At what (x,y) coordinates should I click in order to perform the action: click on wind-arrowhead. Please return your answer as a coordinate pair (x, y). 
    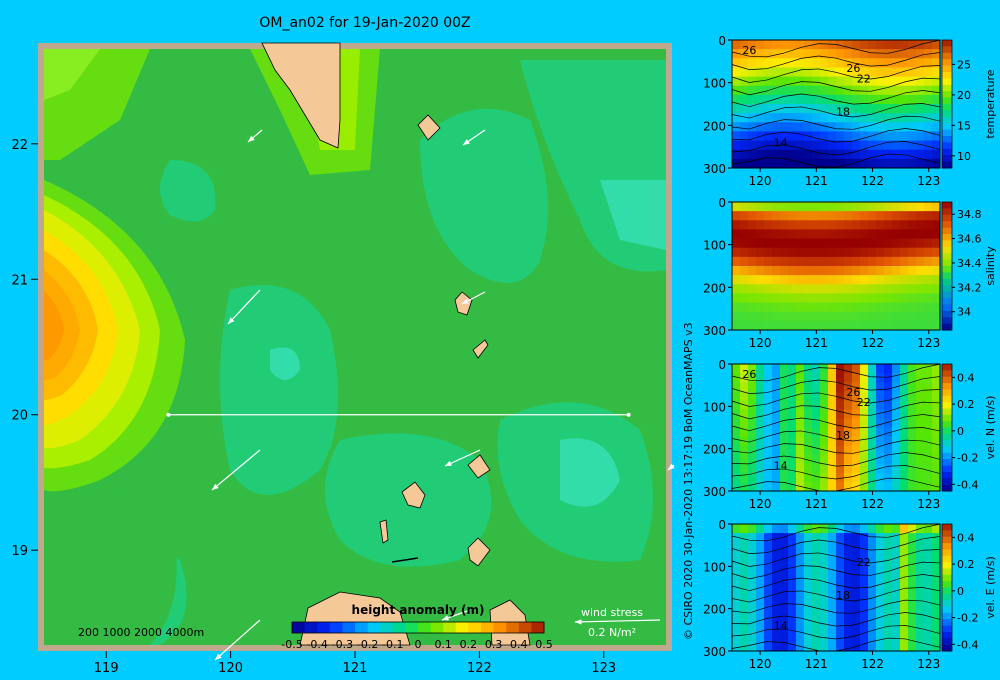
    Looking at the image, I should click on (215, 486).